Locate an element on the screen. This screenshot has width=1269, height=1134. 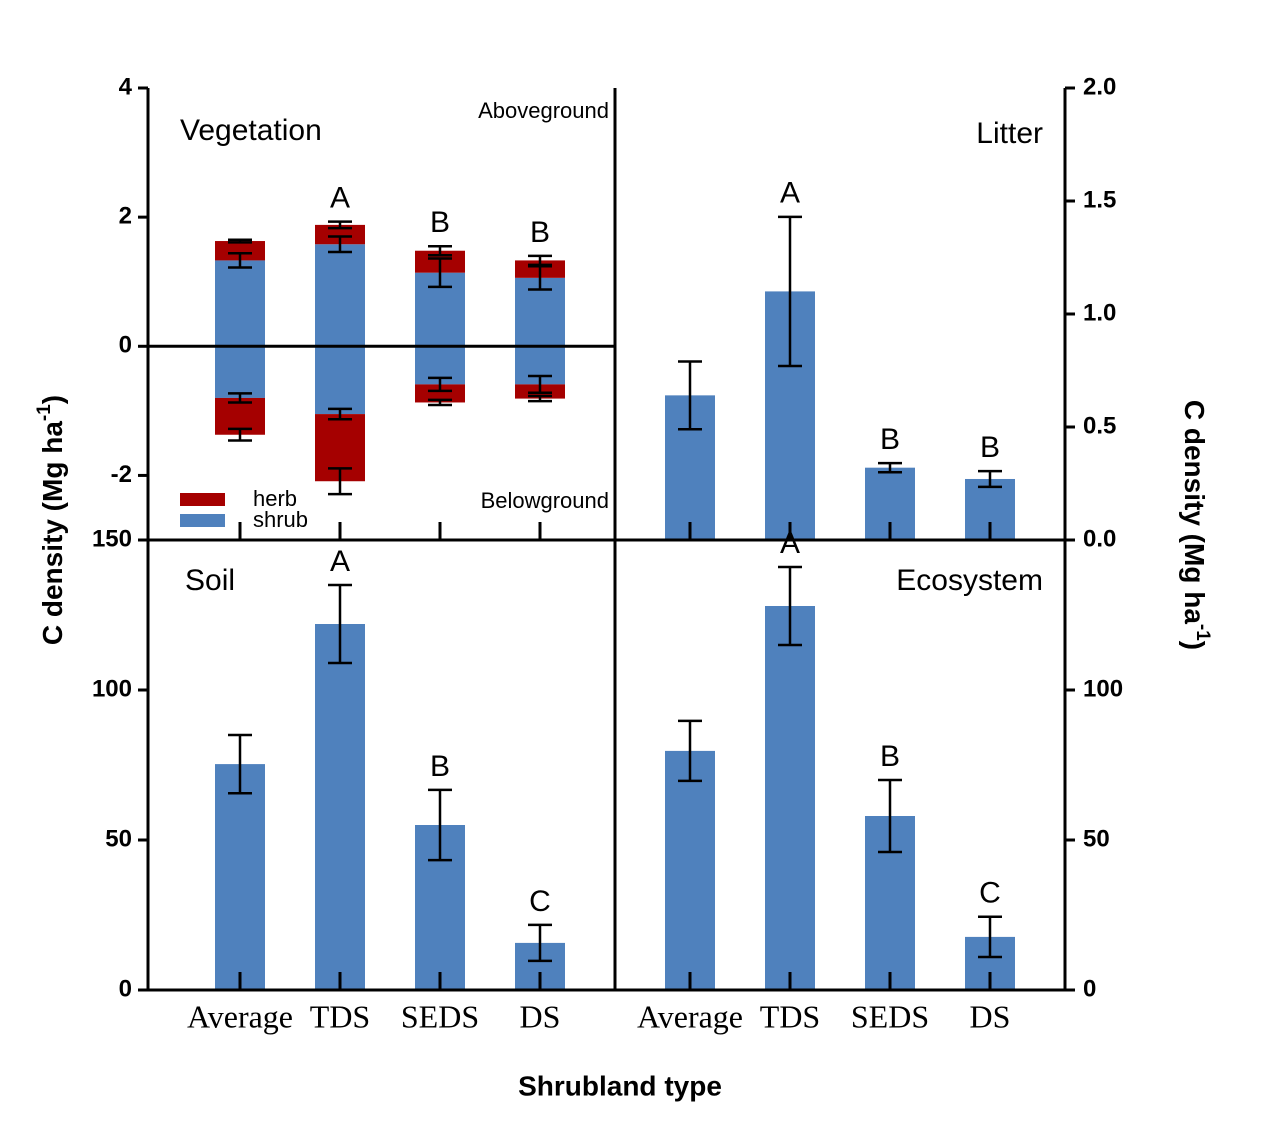
y2-axis-label: C density (Mg ha-1) is located at coordinates (1196, 525).